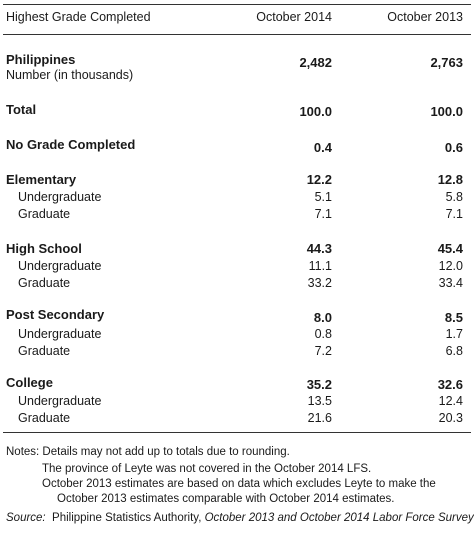  What do you see at coordinates (425, 17) in the screenshot?
I see `header-october-2013: October 2013` at bounding box center [425, 17].